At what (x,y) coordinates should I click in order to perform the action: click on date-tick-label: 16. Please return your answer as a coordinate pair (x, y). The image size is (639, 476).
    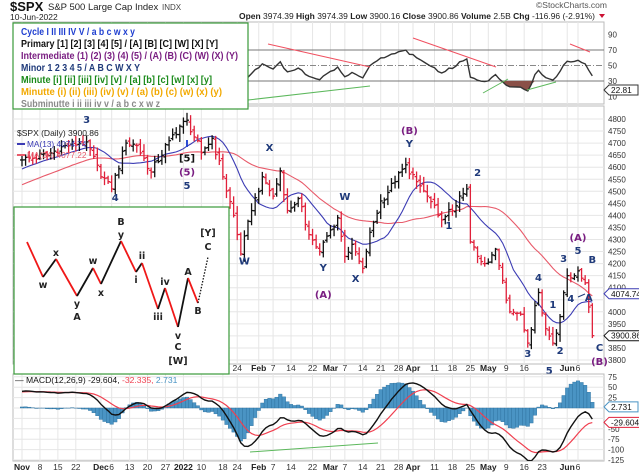
    Looking at the image, I should click on (524, 467).